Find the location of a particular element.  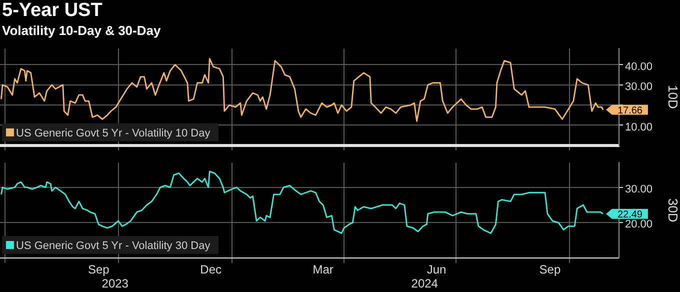

x-tick-label: Dec is located at coordinates (211, 269).